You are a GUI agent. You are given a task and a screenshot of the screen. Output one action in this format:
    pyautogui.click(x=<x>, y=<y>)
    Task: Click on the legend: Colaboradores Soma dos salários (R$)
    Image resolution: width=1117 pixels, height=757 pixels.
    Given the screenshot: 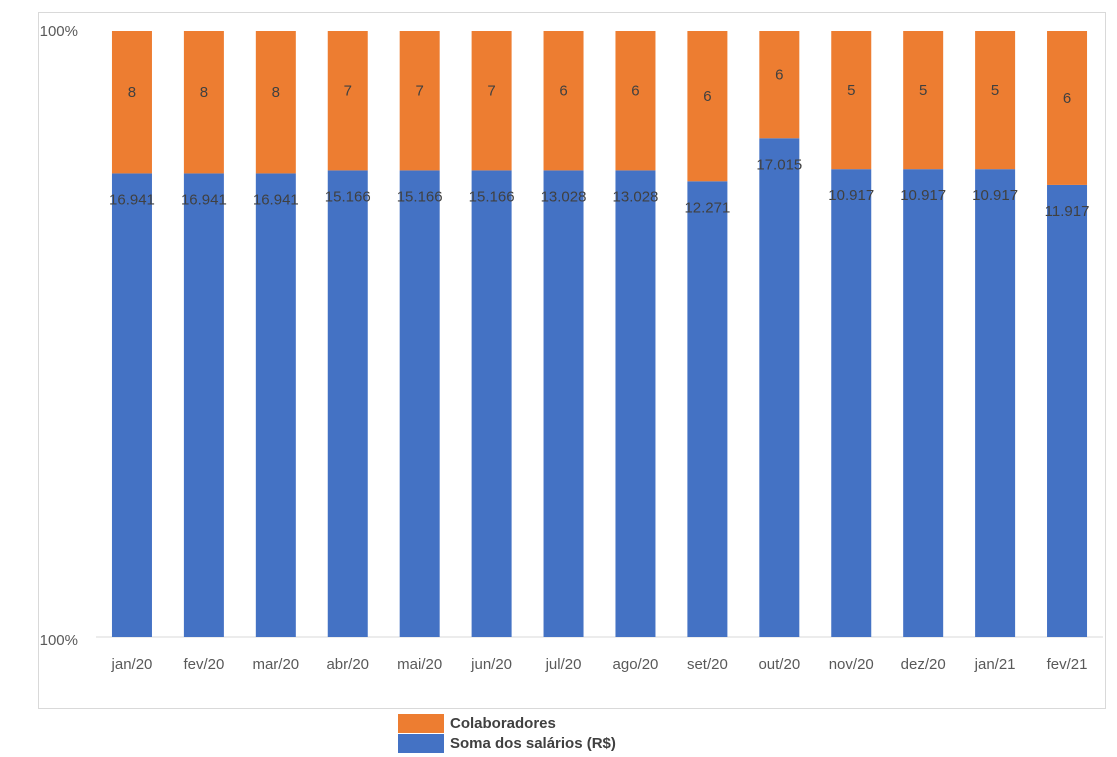 What is the action you would take?
    pyautogui.click(x=507, y=733)
    